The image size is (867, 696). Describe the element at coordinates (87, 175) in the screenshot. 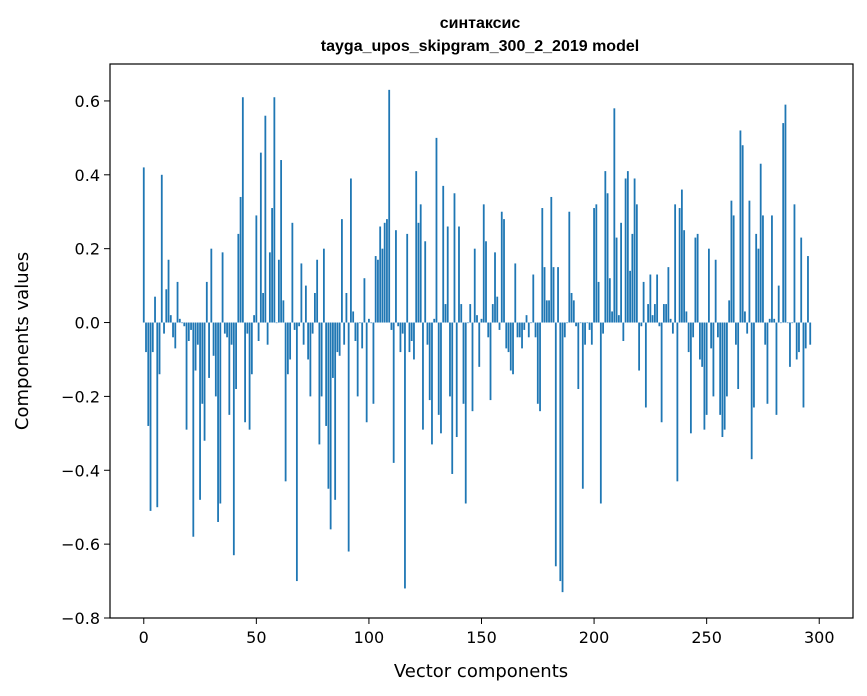

I see `y-tick-label: 0.4` at that location.